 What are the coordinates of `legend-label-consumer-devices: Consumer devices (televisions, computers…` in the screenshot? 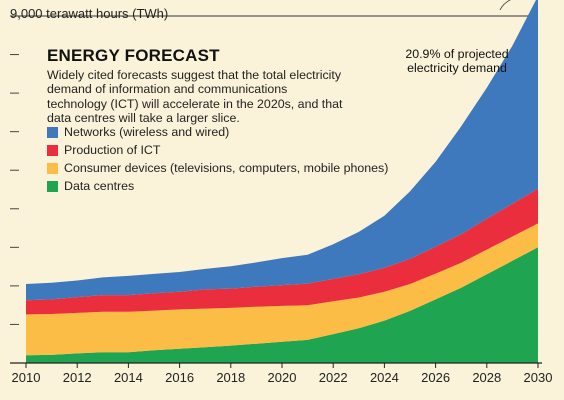 It's located at (226, 168).